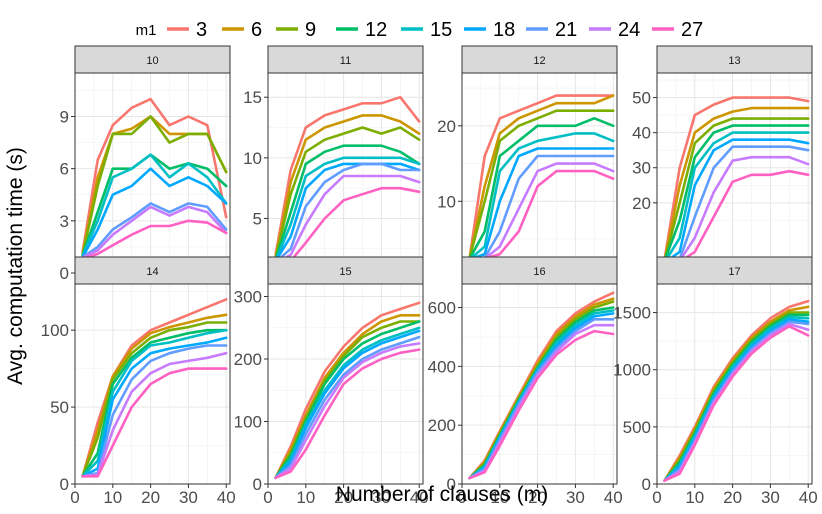  I want to click on x-axis-title: Number of clauses (m), so click(442, 494).